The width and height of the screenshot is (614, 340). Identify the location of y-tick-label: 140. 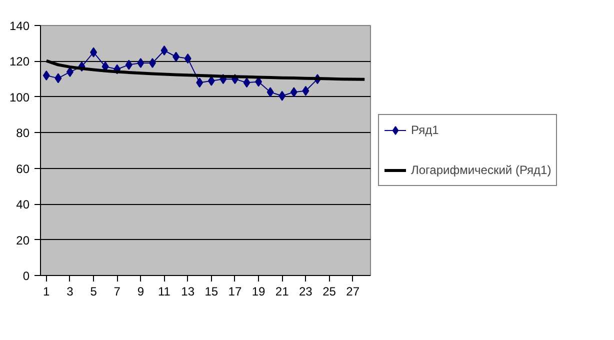
(19, 26).